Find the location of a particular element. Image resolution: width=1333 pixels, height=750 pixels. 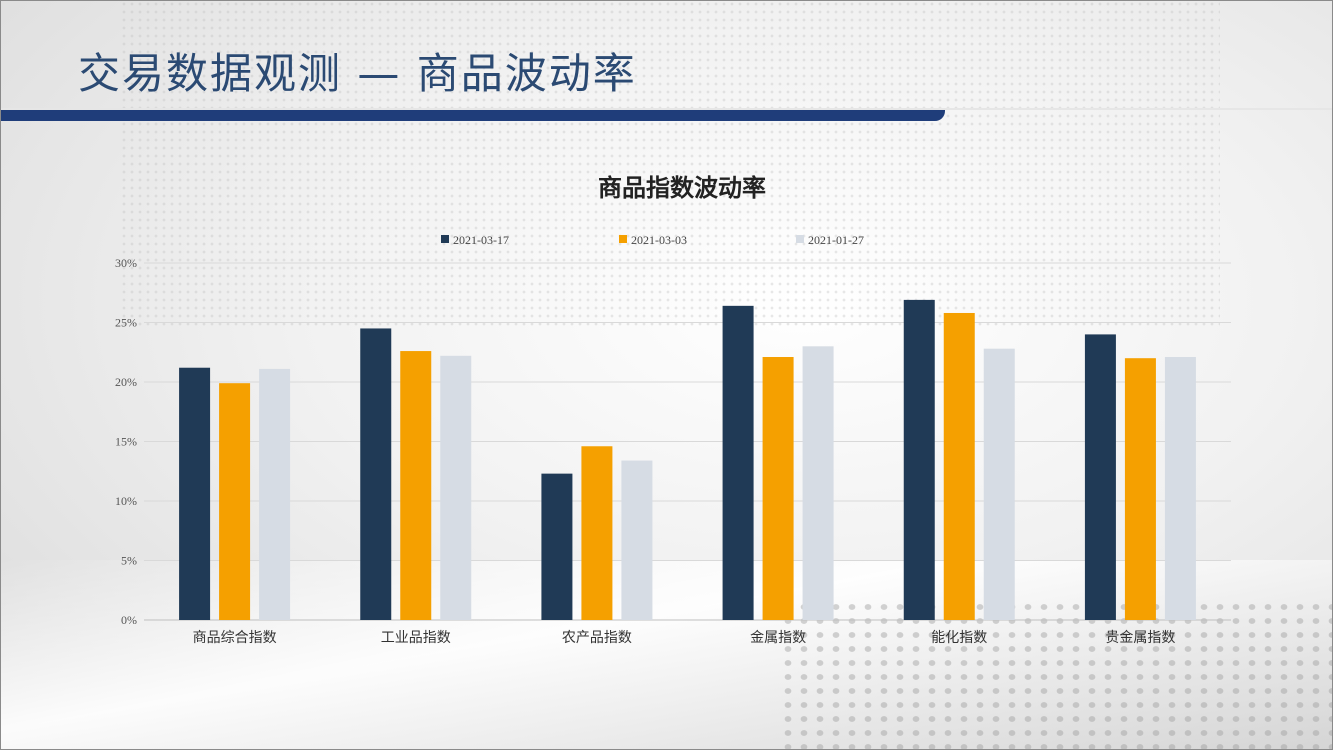

x-category-label: 贵金属指数 is located at coordinates (1140, 638).